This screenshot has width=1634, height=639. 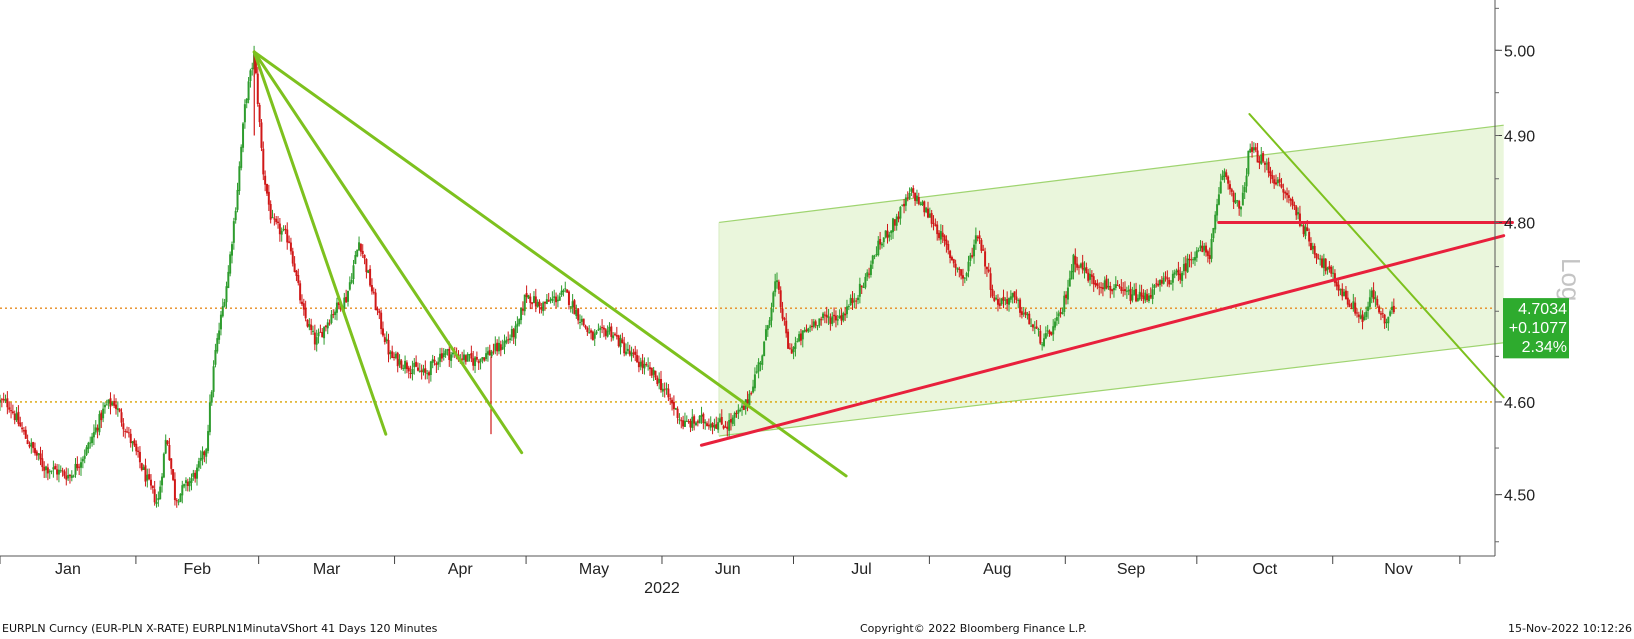 I want to click on last-price-value: 4.7034, so click(x=1542, y=309).